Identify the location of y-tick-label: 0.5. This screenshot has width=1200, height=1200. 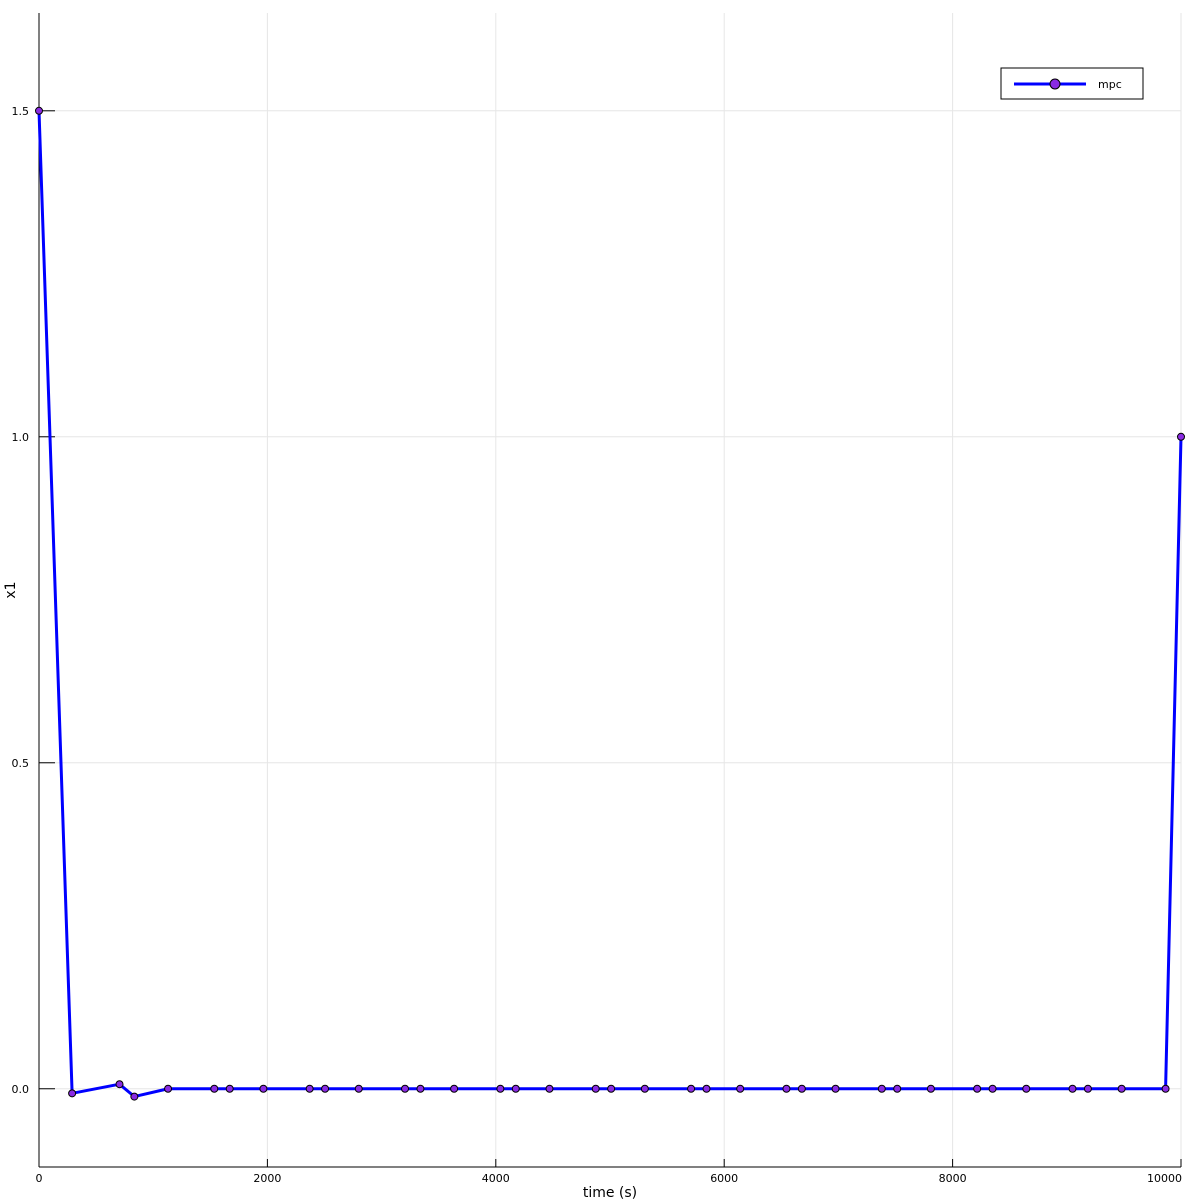
(21, 763).